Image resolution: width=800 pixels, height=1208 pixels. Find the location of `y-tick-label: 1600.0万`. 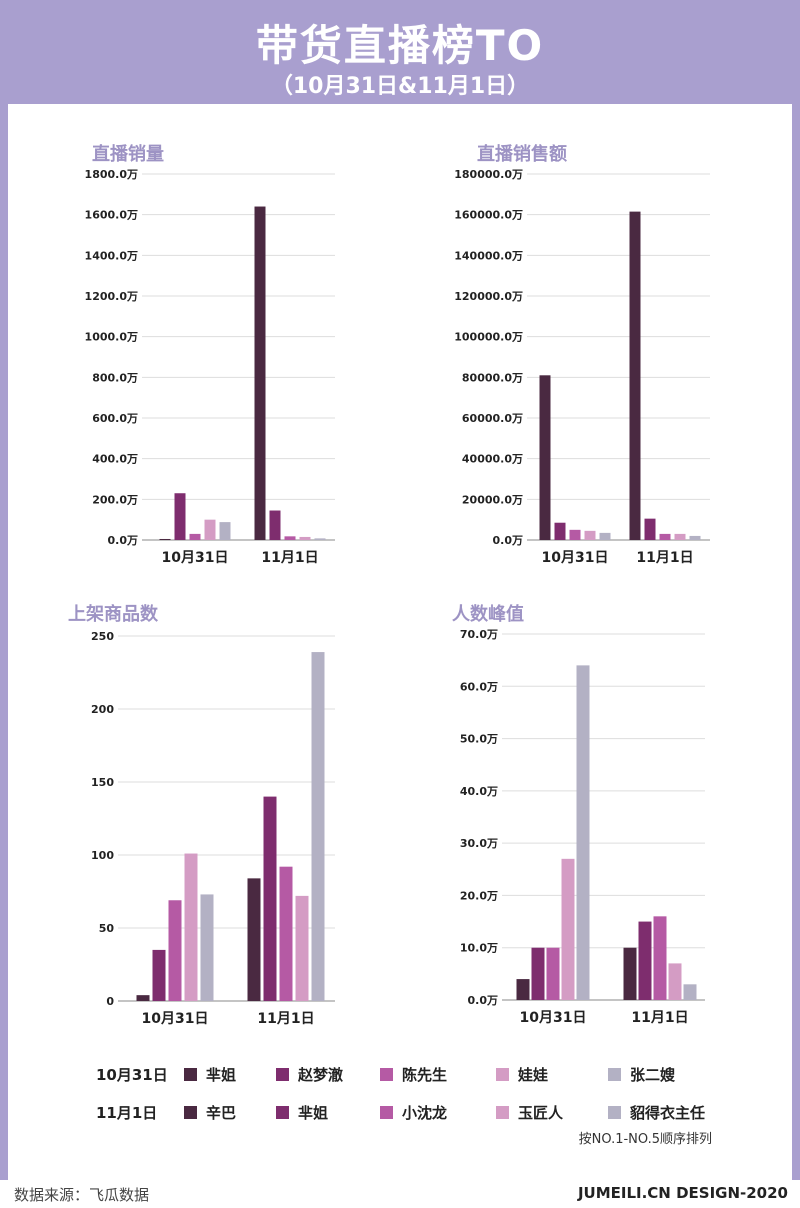

y-tick-label: 1600.0万 is located at coordinates (111, 215).